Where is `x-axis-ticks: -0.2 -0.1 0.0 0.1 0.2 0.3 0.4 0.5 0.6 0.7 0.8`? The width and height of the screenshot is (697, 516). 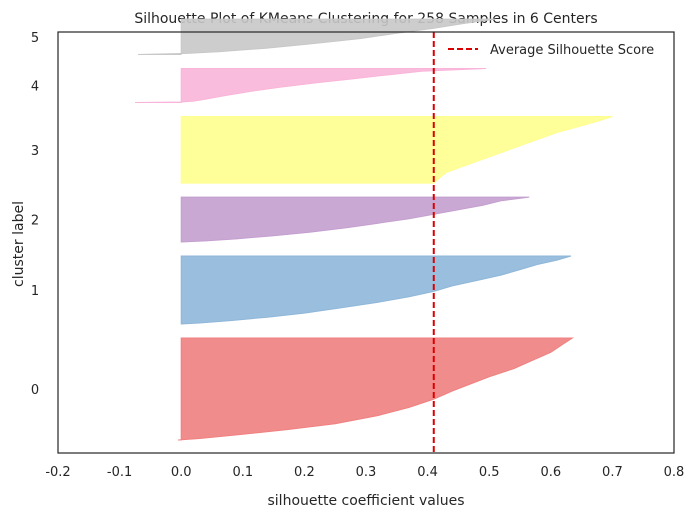 x-axis-ticks: -0.2 -0.1 0.0 0.1 0.2 0.3 0.4 0.5 0.6 0.7 0.8 is located at coordinates (364, 472).